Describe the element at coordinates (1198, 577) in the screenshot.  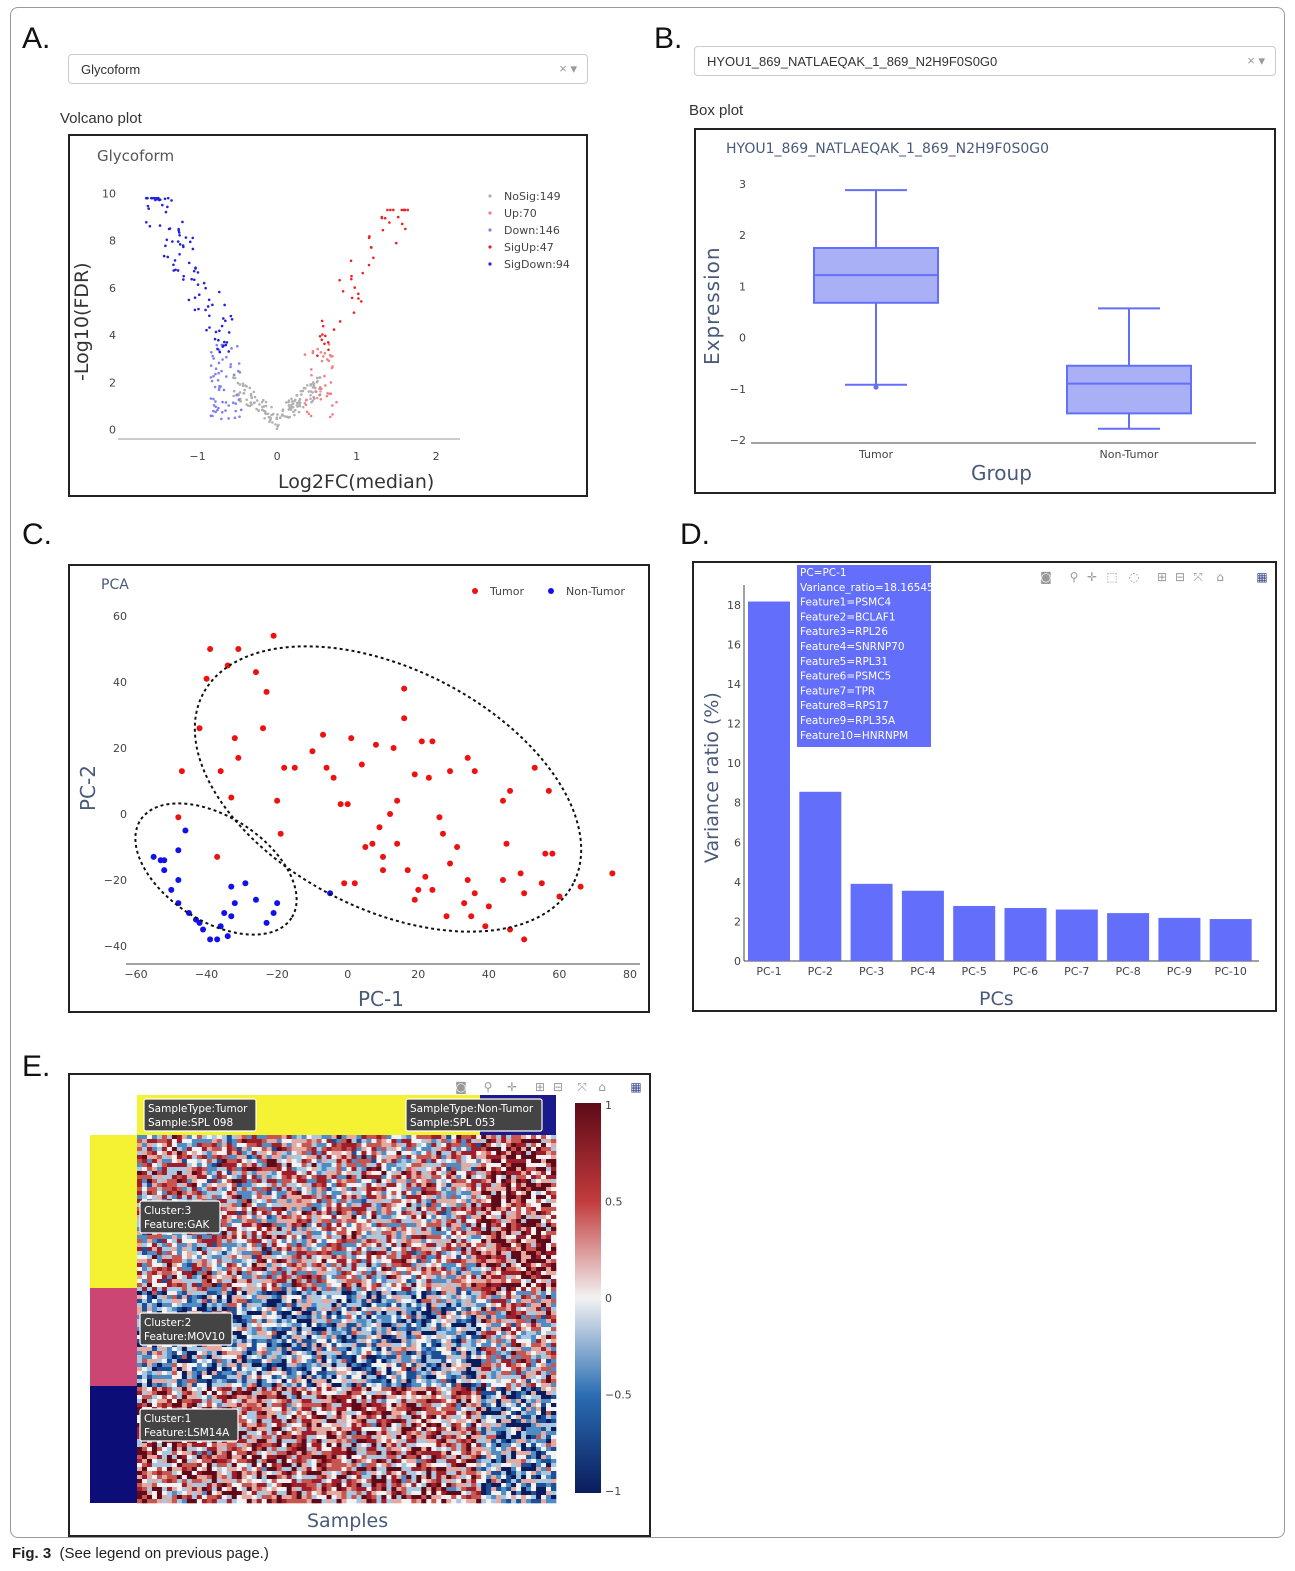
I see `autoscale-icon: ⤧` at that location.